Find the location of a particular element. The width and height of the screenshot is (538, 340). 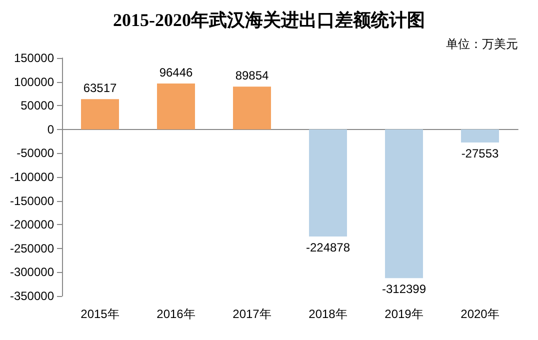

x-tick-label: 2018年 is located at coordinates (328, 314).